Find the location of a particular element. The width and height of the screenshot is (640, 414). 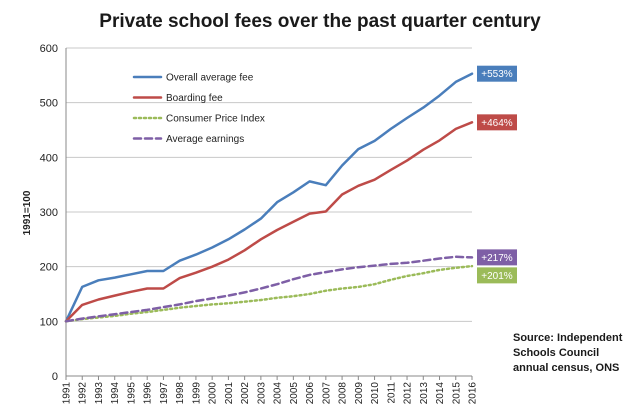

end-label-text: +201% is located at coordinates (497, 276).